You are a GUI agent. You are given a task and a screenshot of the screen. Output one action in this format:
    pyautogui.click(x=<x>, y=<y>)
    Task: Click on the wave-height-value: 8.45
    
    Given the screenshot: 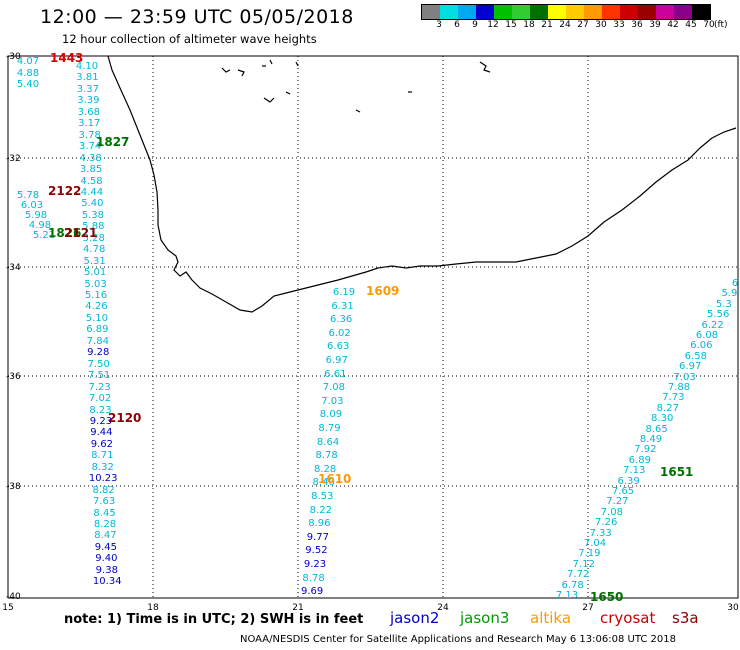 What is the action you would take?
    pyautogui.click(x=104, y=513)
    